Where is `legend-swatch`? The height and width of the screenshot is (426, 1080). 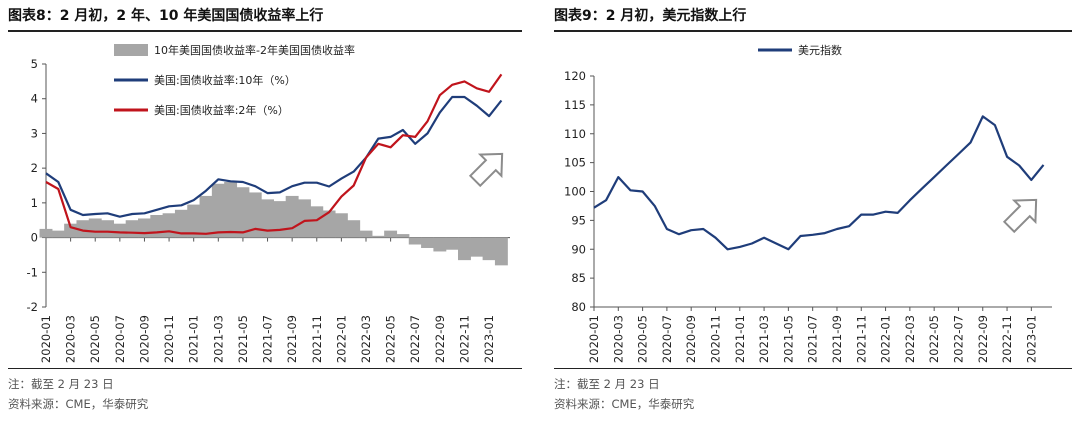
legend-swatch is located at coordinates (131, 50).